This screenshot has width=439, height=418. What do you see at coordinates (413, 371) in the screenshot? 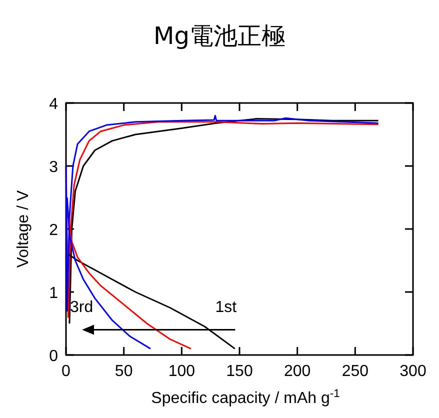
I see `x-tick-label: 300` at bounding box center [413, 371].